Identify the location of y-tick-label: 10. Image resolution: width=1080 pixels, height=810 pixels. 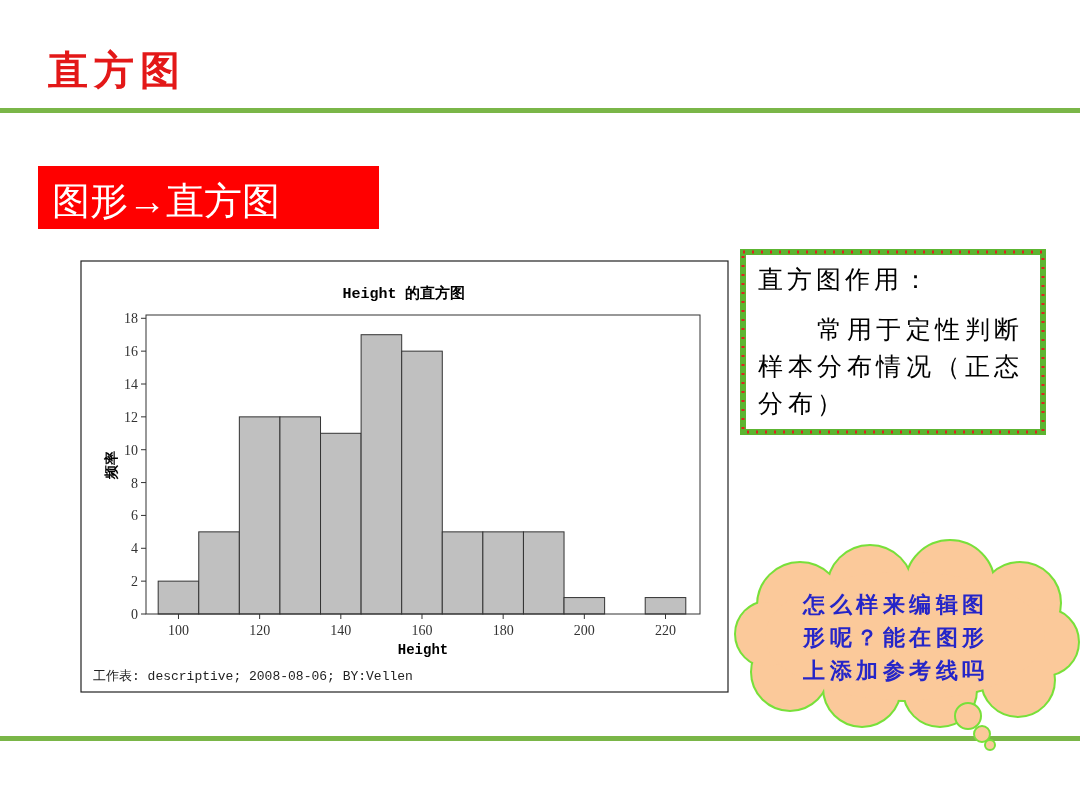
(131, 450).